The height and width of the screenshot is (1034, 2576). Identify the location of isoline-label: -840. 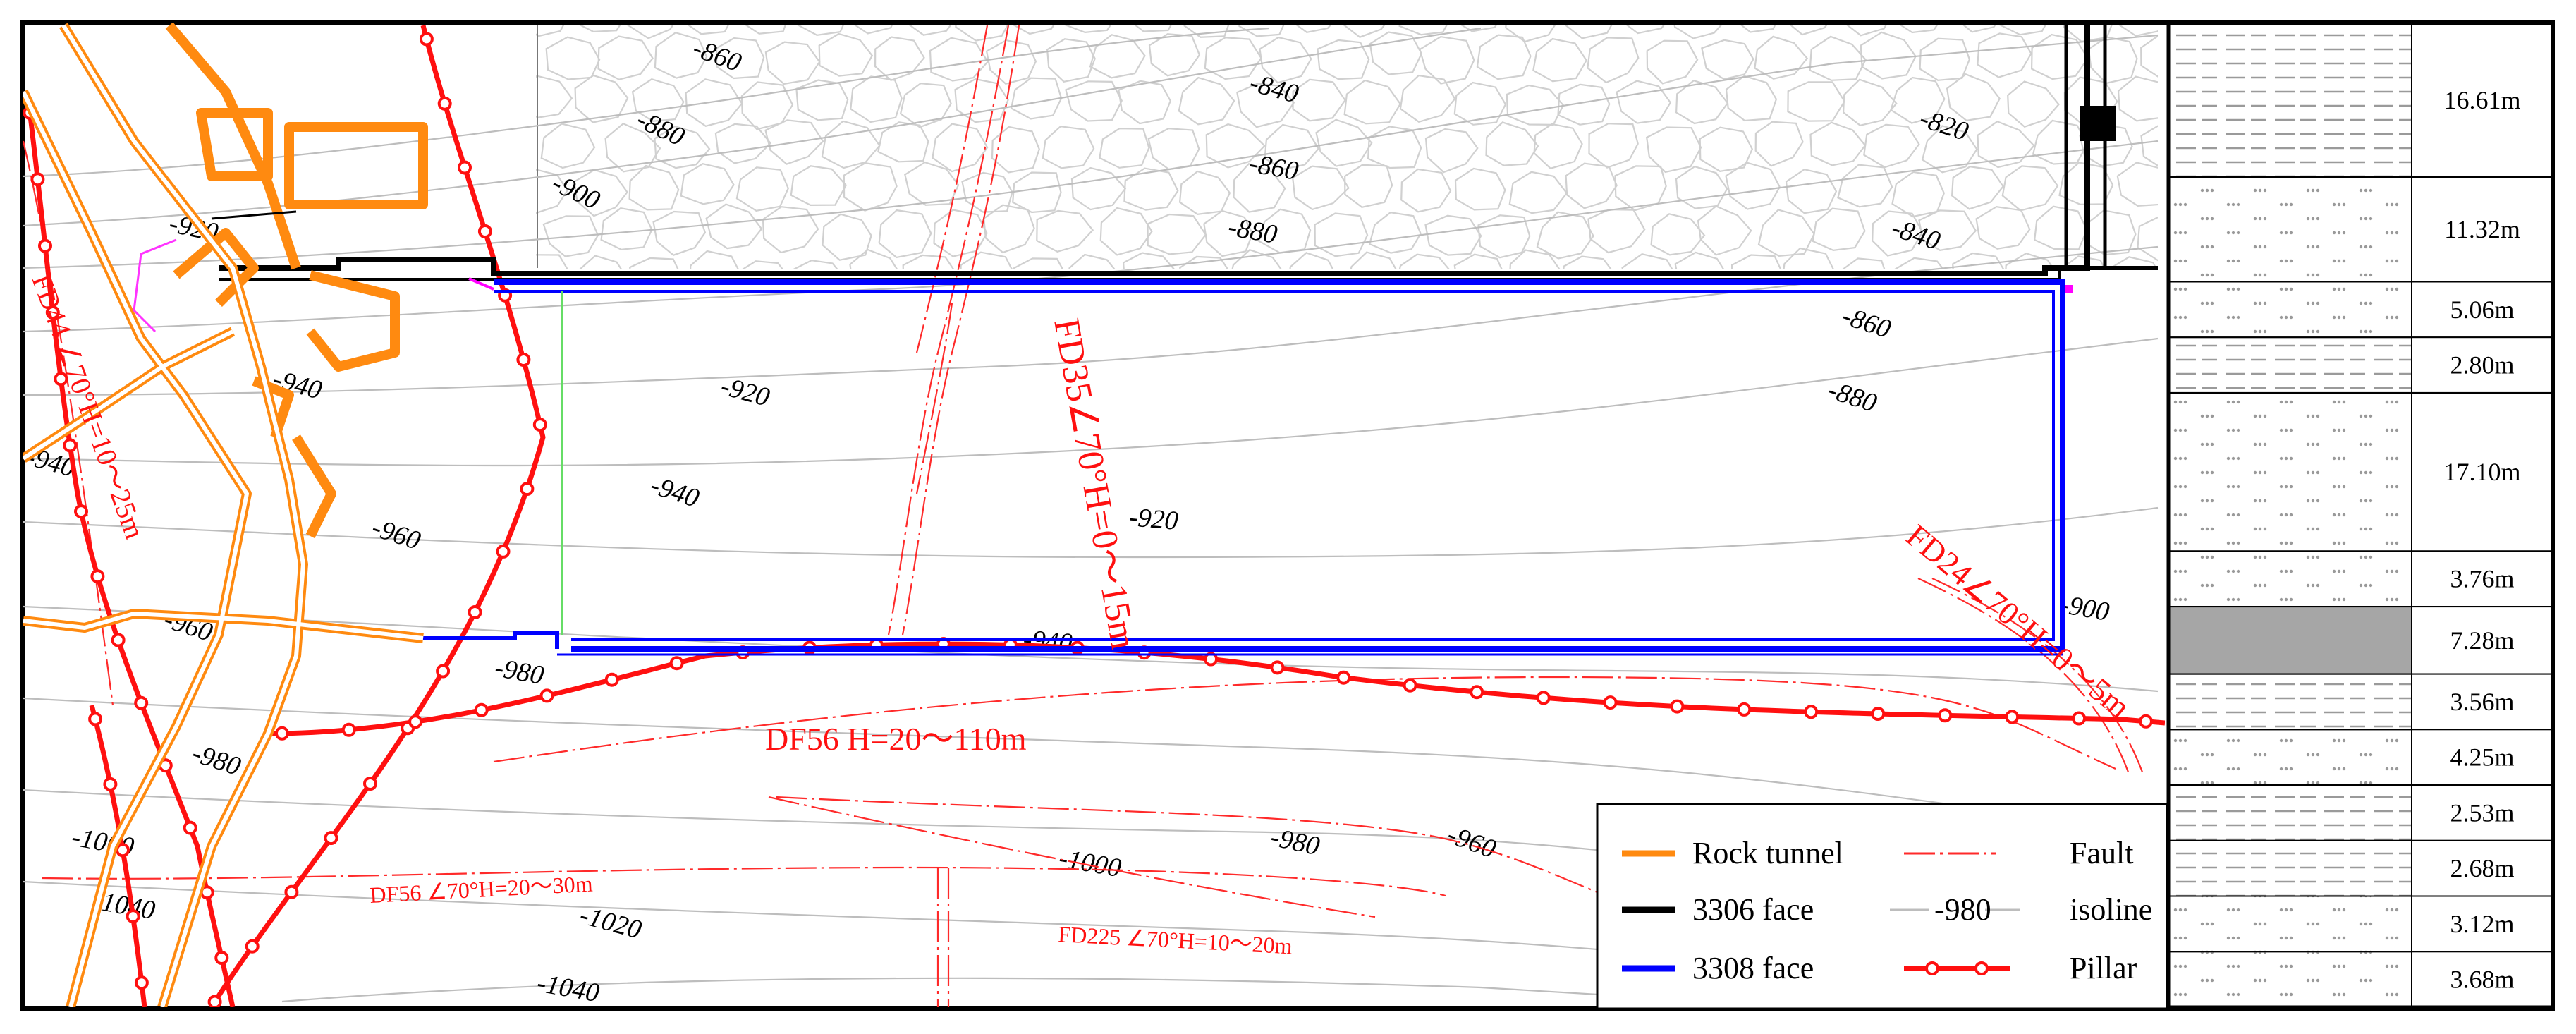
(1915, 234).